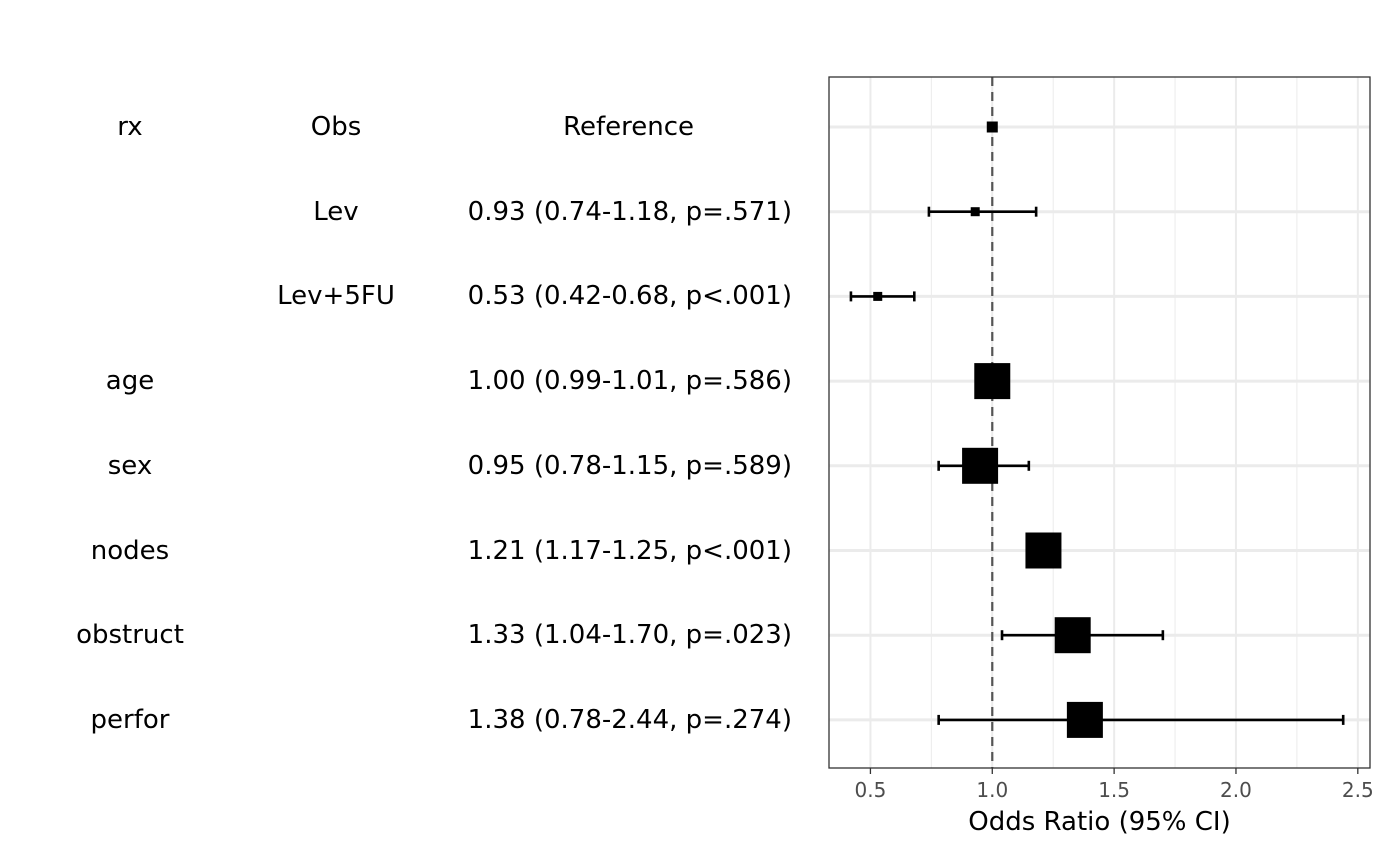 Image resolution: width=1400 pixels, height=866 pixels. Describe the element at coordinates (871, 790) in the screenshot. I see `x-tick-label: 0.5` at that location.